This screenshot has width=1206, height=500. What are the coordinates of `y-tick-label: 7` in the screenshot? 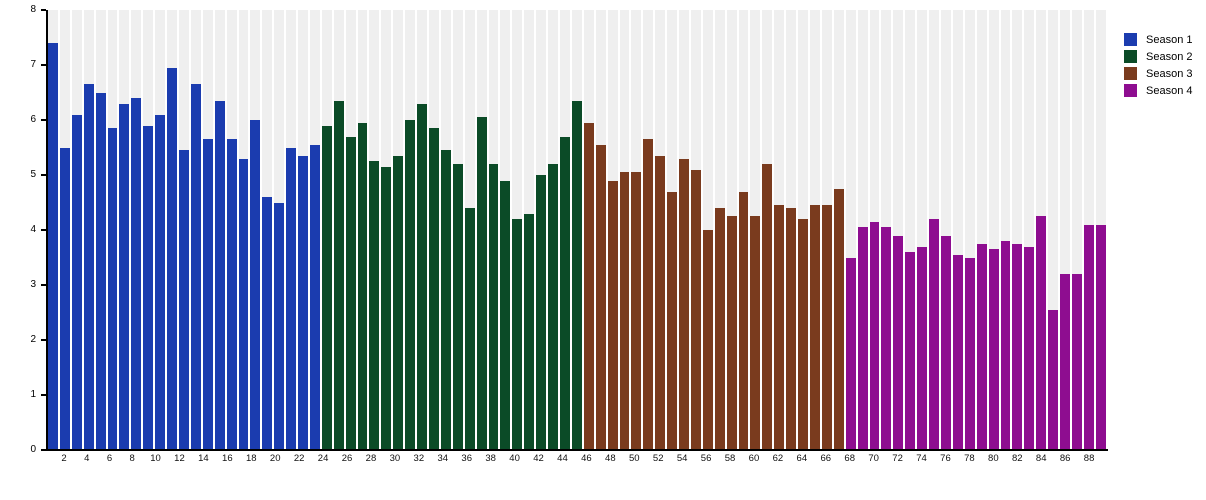 It's located at (33, 64).